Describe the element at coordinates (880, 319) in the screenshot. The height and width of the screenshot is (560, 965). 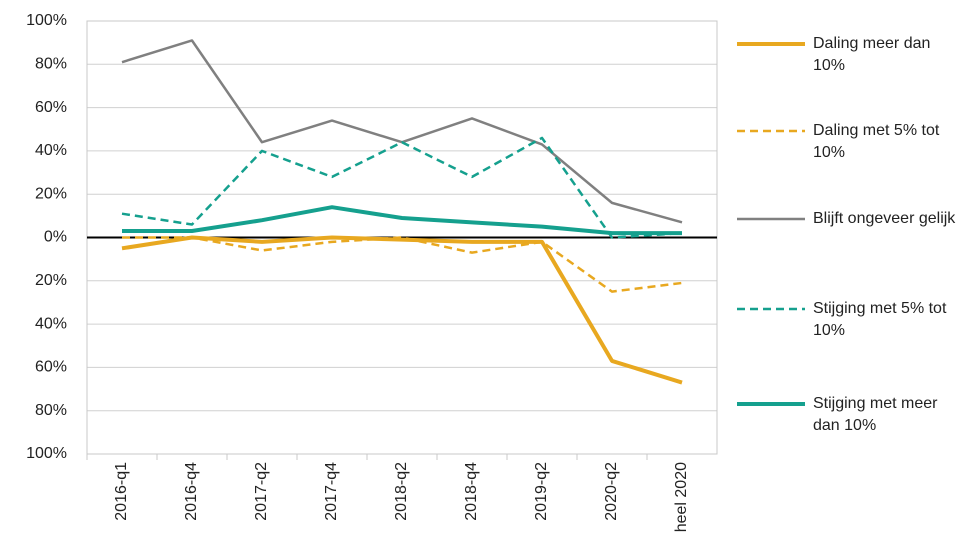
I see `legend-label: Stijging met 5% tot 10%` at that location.